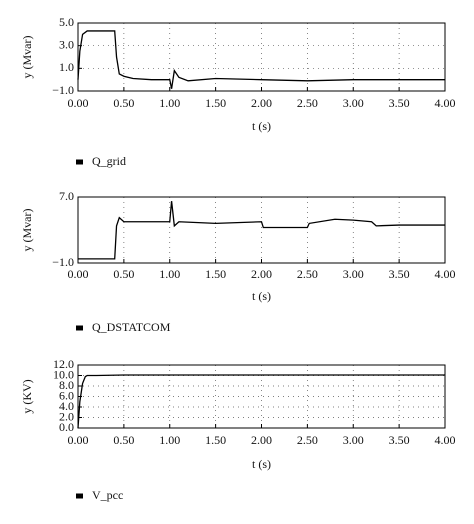 This screenshot has height=524, width=474. What do you see at coordinates (66, 385) in the screenshot?
I see `y-tick-label: 8.0` at bounding box center [66, 385].